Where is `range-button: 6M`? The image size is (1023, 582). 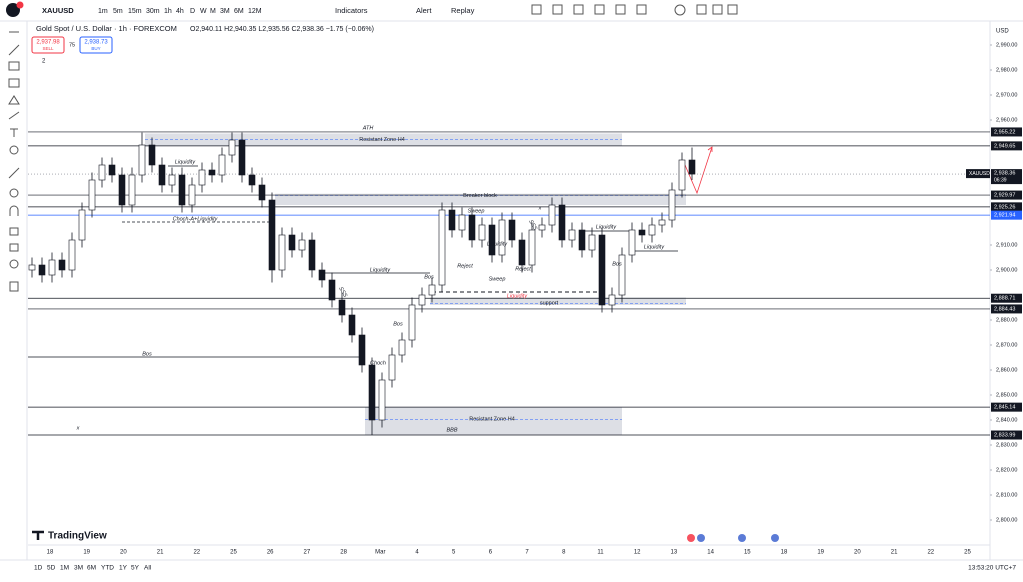 range-button: 6M is located at coordinates (91, 568).